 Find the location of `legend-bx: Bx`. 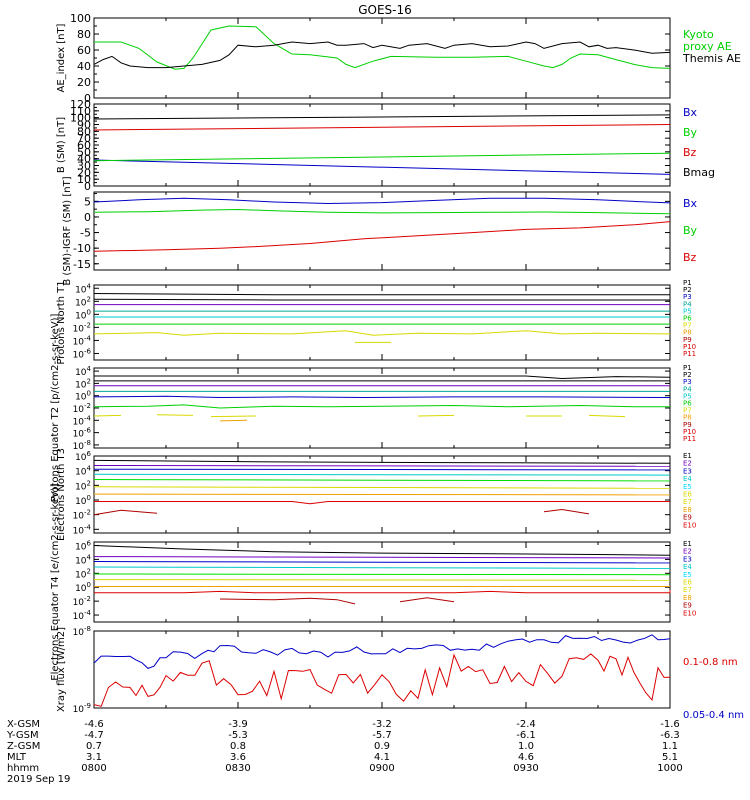

legend-bx: Bx is located at coordinates (690, 112).